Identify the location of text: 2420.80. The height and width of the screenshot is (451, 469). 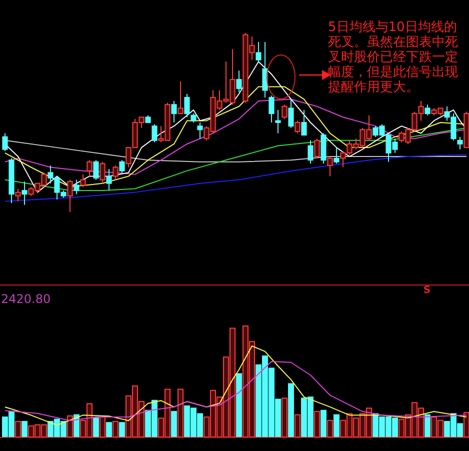
(26, 299).